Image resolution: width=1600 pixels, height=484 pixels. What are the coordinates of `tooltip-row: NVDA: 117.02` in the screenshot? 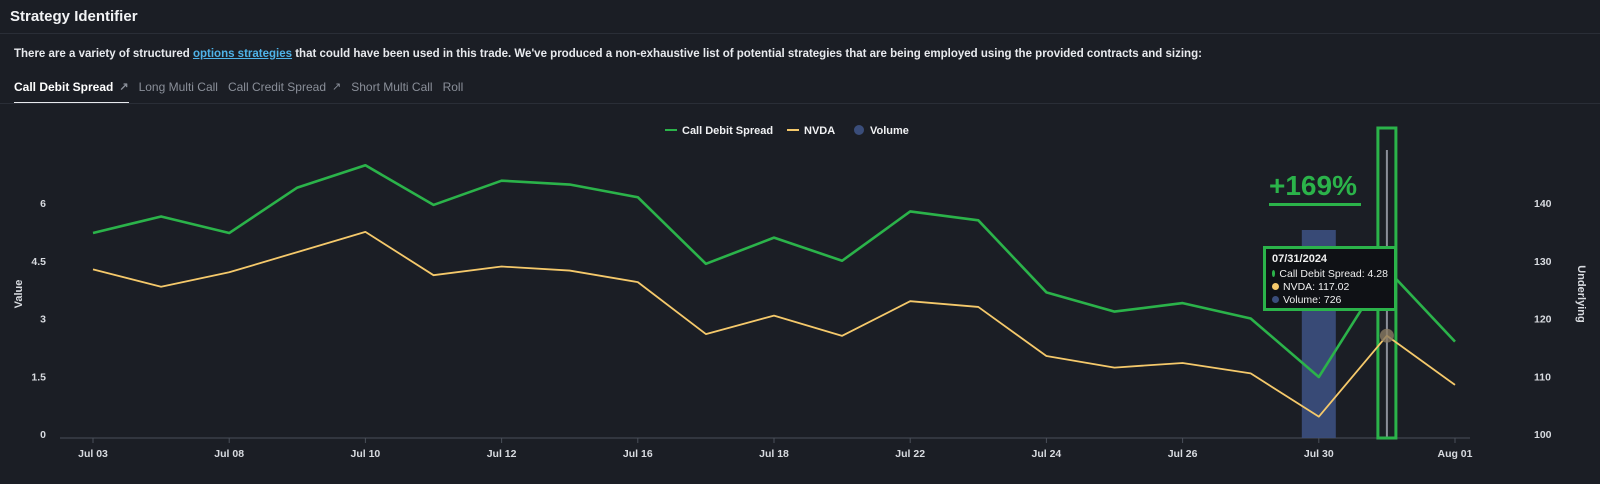 It's located at (1330, 286).